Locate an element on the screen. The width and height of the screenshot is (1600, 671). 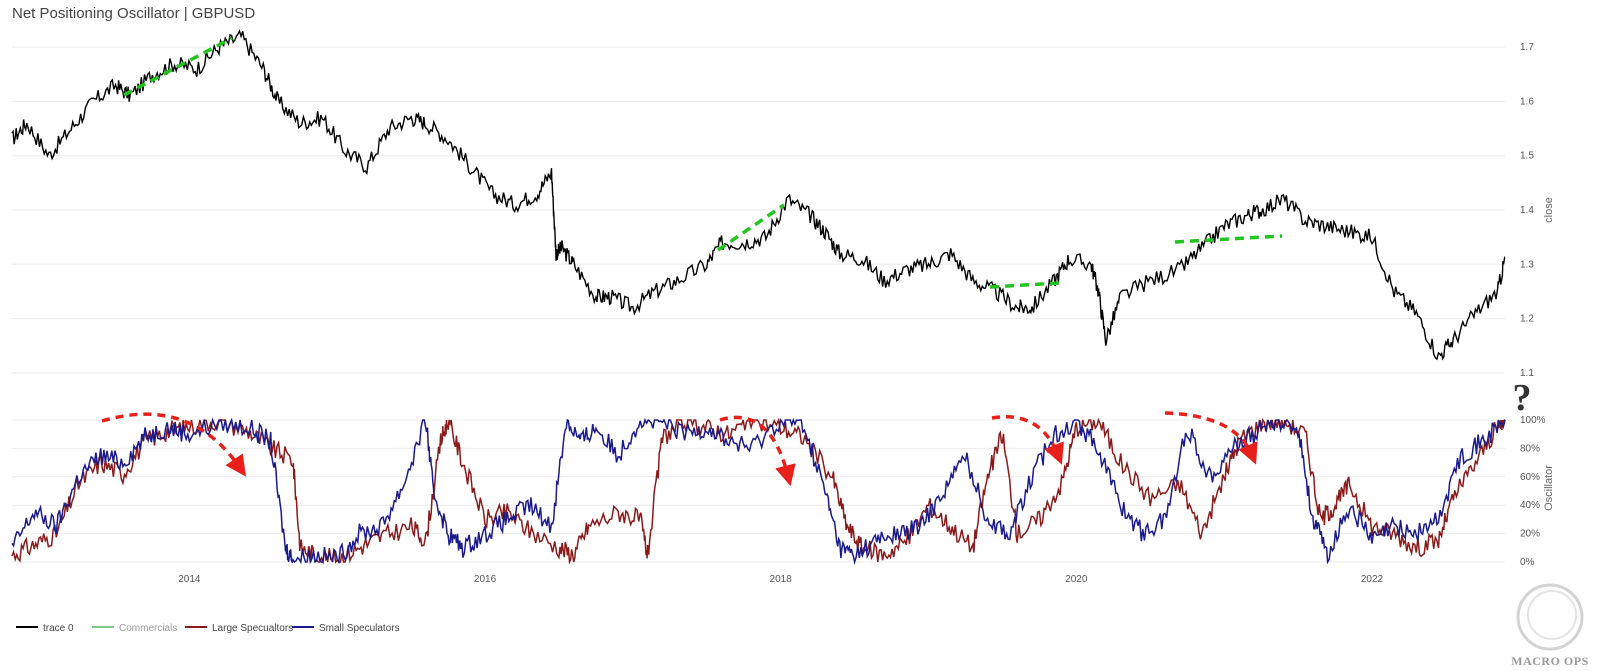
macro-ops-logo: MACRO OPS is located at coordinates (1550, 625).